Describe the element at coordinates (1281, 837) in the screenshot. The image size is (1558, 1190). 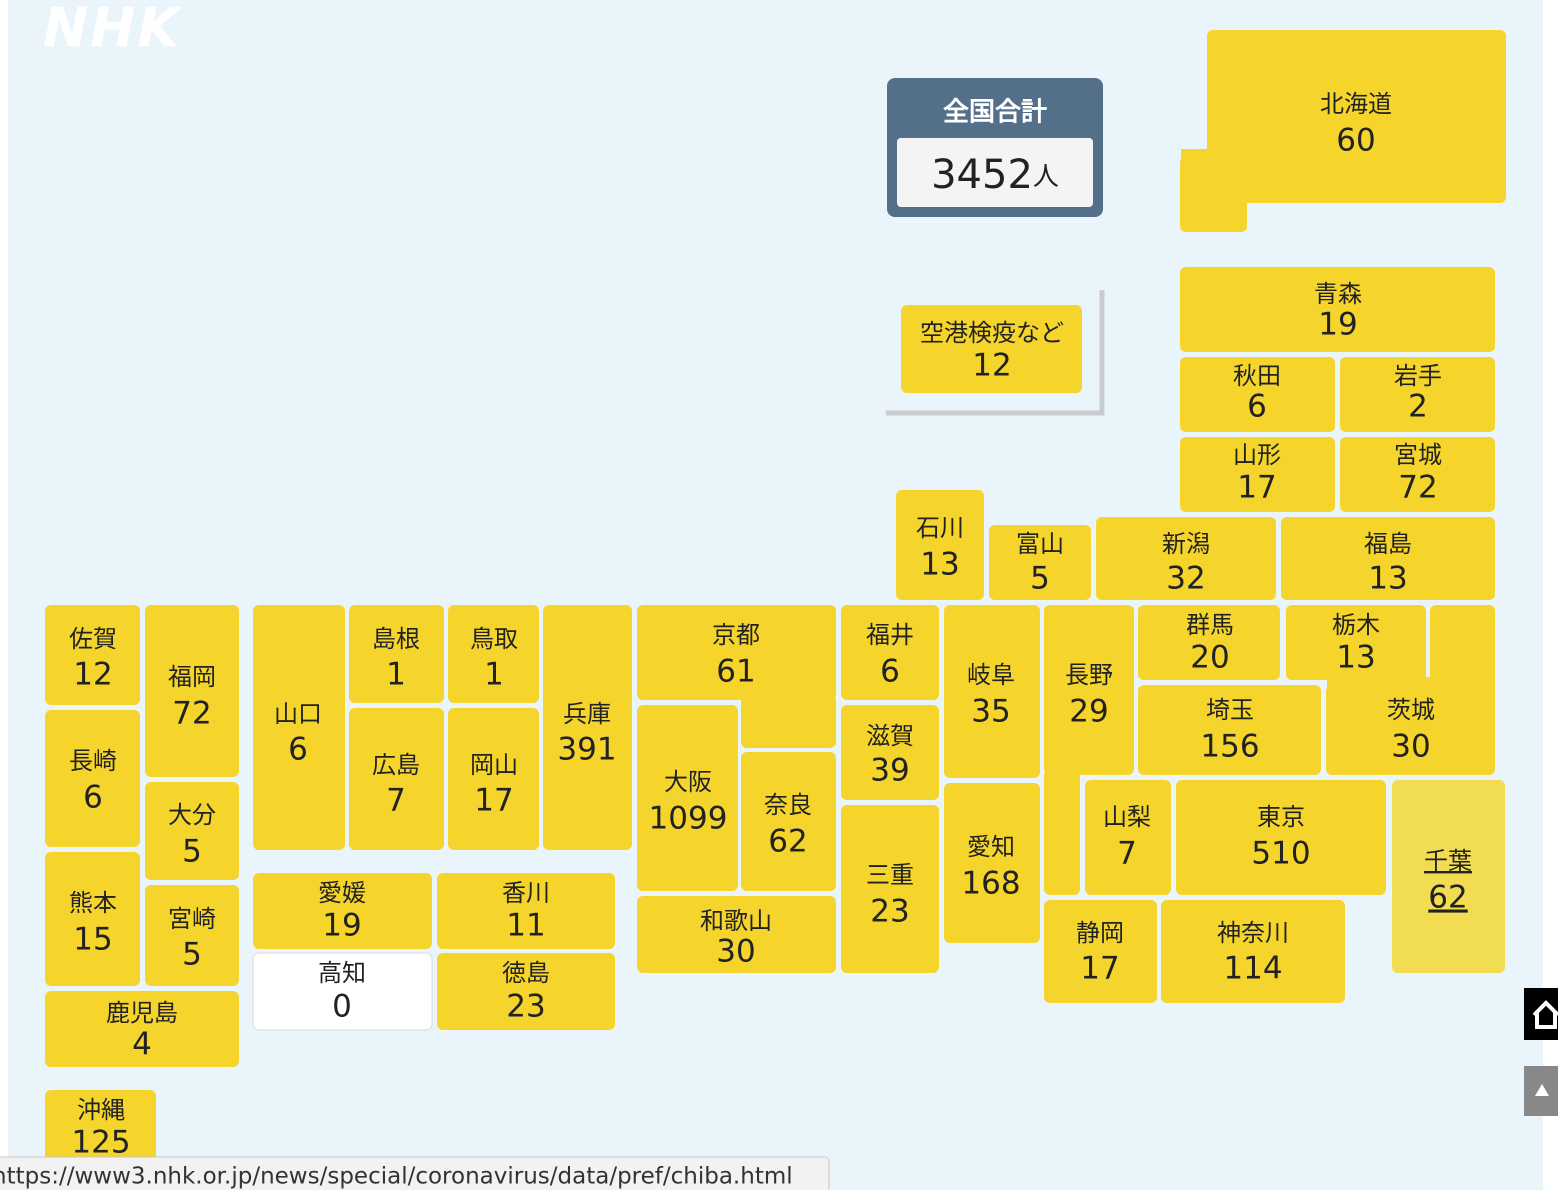
I see `prefecture-tile: 東京 510` at that location.